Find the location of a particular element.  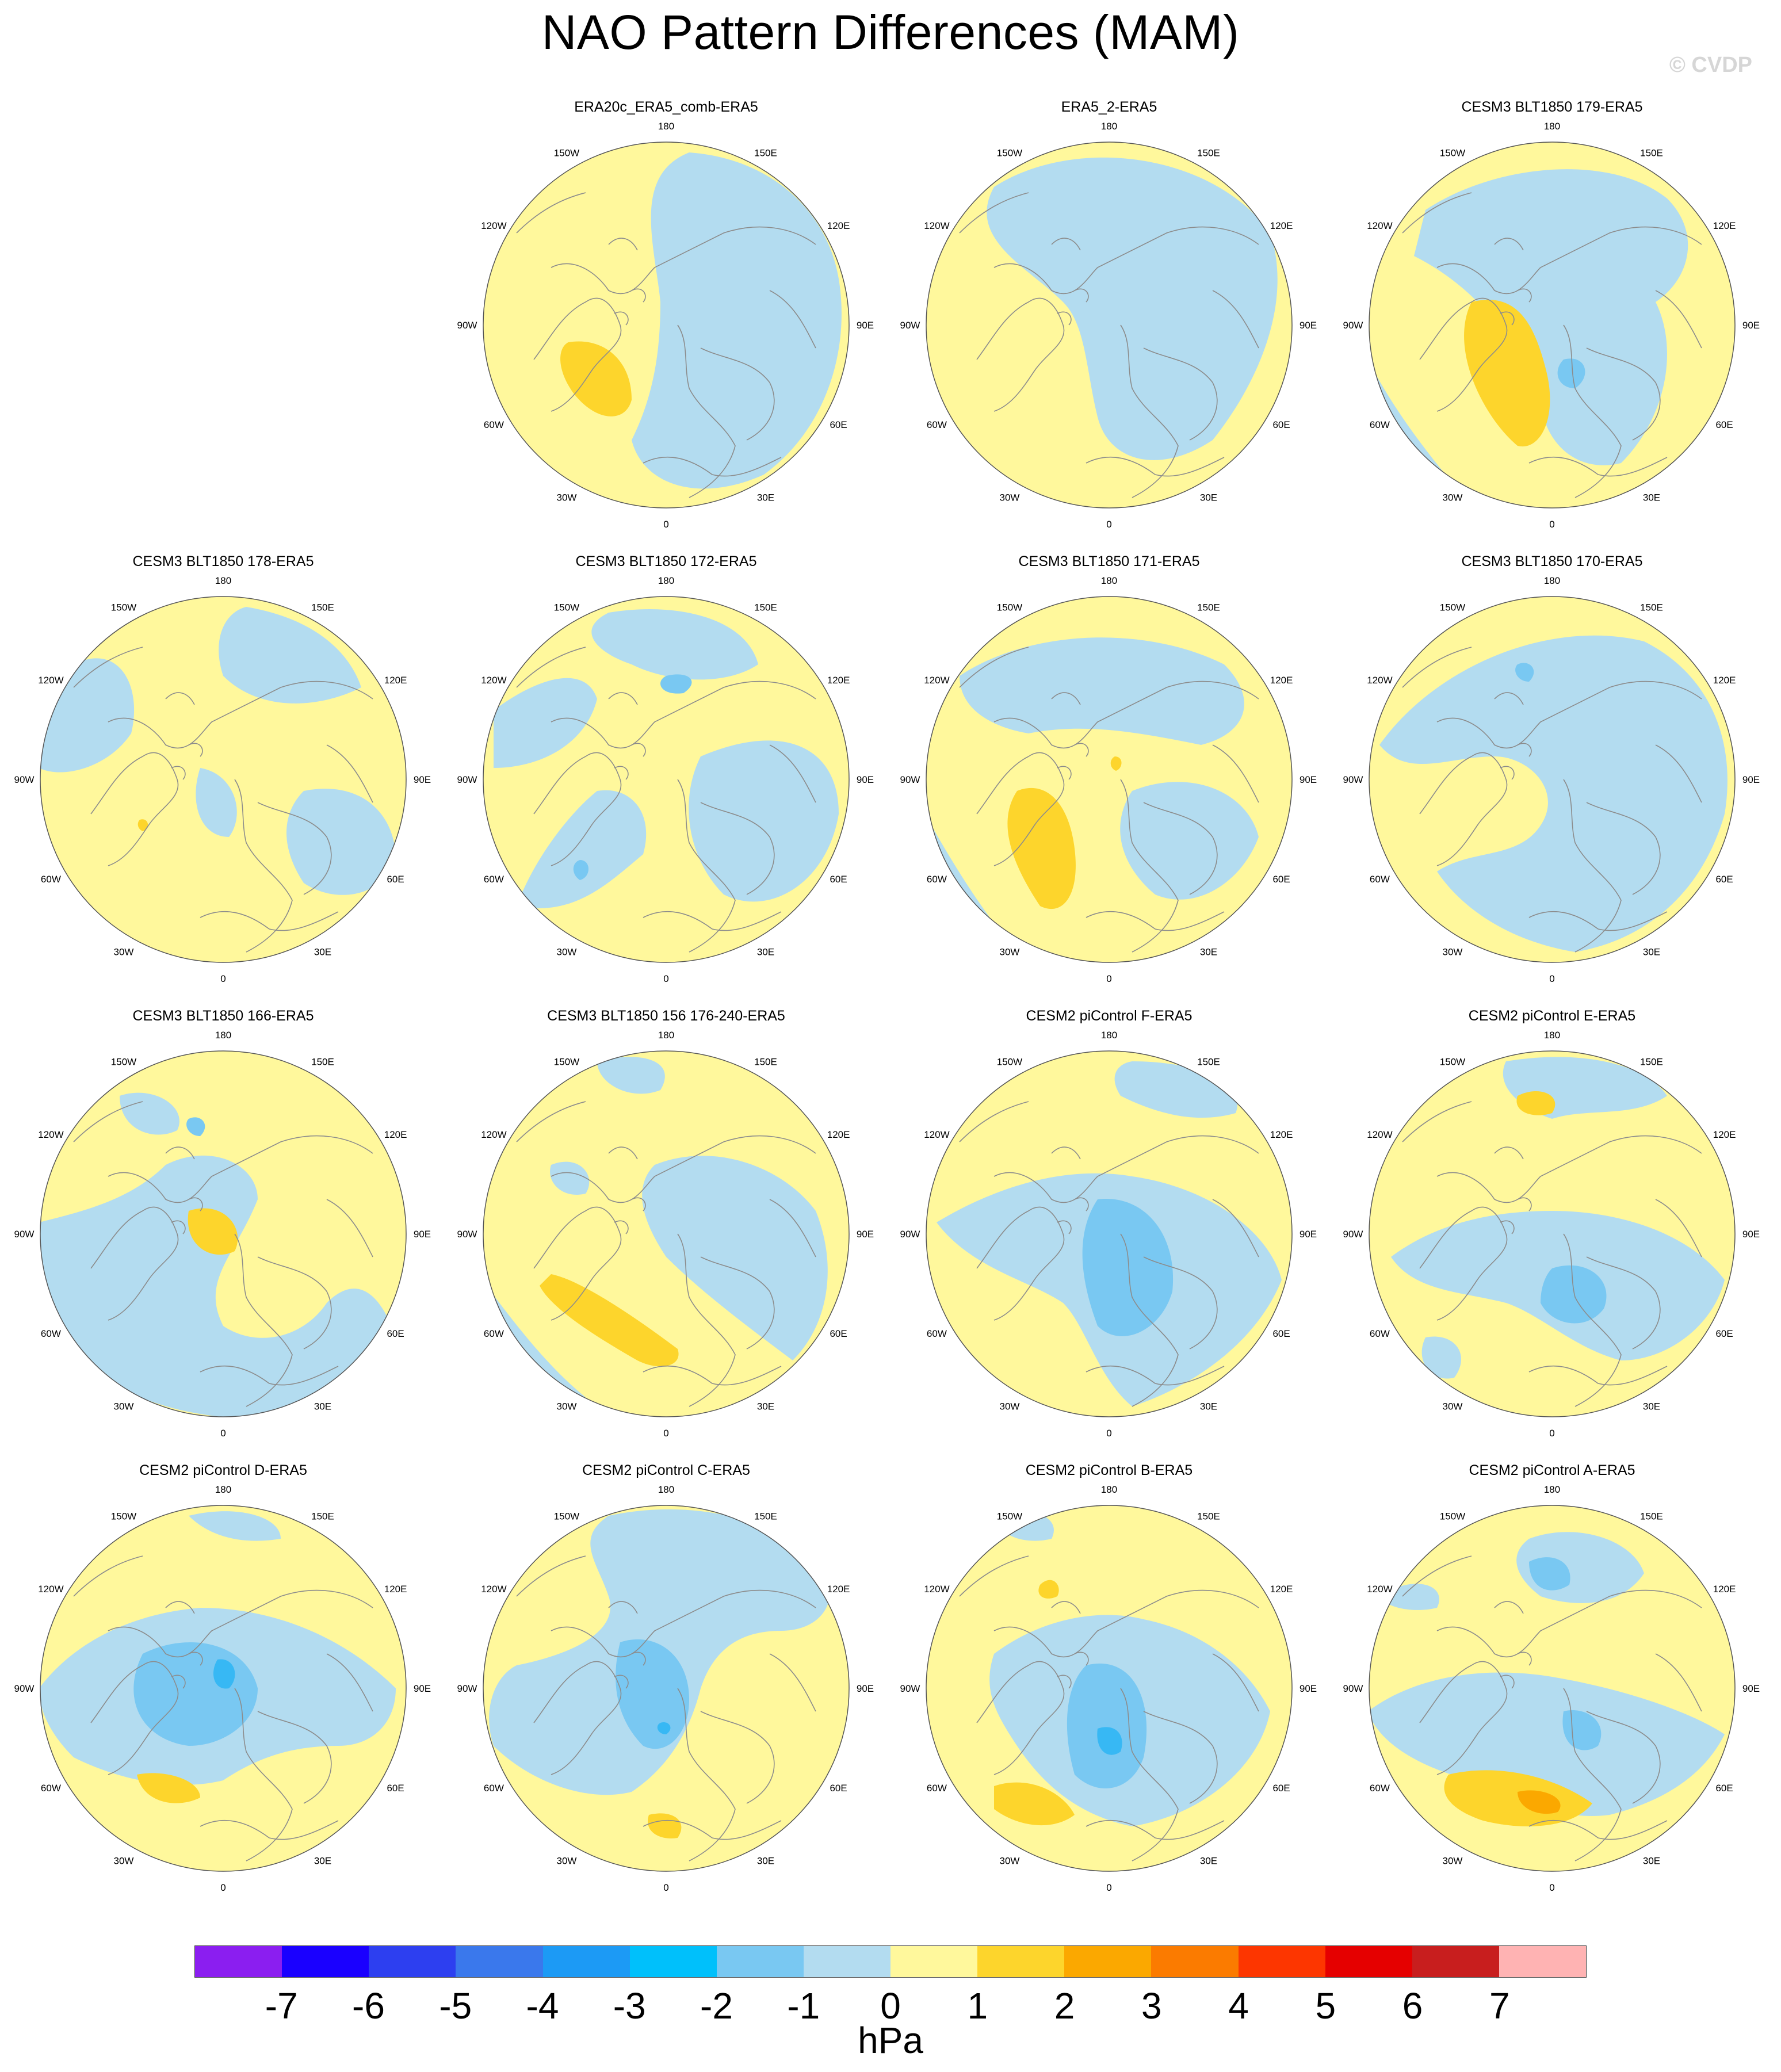

longitude-label: 90E is located at coordinates (865, 1234).